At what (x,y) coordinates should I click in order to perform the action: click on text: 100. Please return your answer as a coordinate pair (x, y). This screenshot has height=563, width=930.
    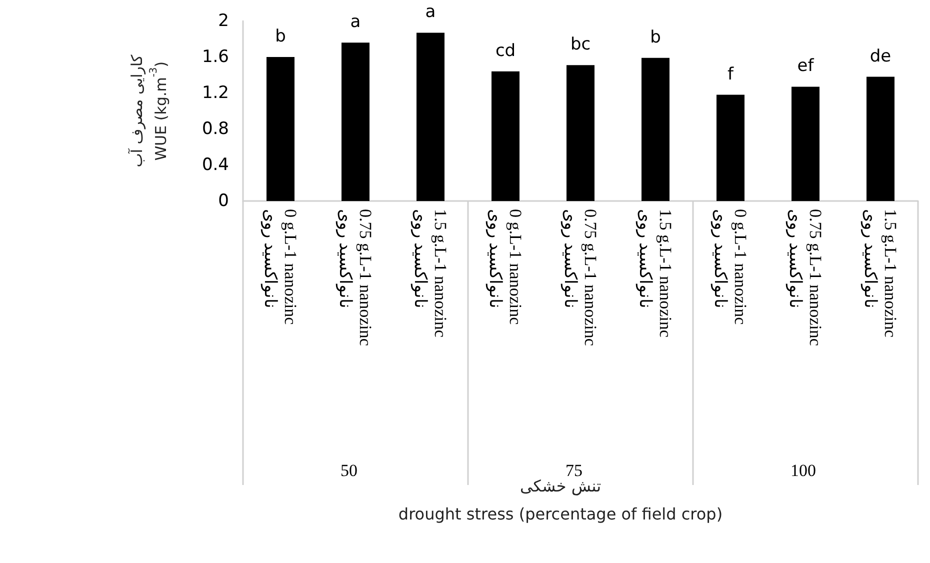
    Looking at the image, I should click on (803, 470).